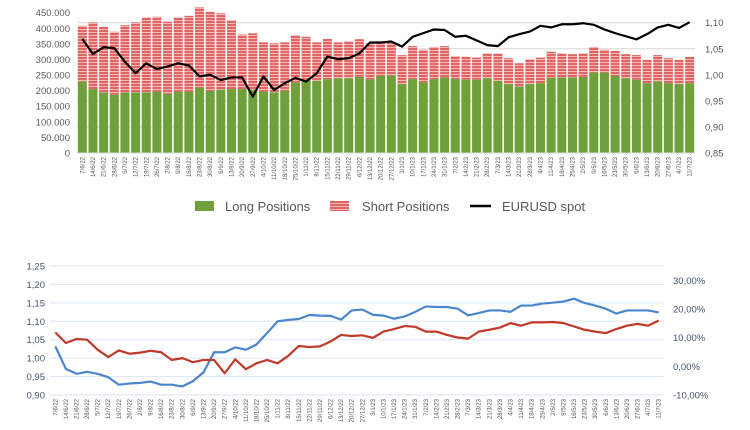 The image size is (750, 430). What do you see at coordinates (36, 340) in the screenshot?
I see `left-axis-tick: 1,05` at bounding box center [36, 340].